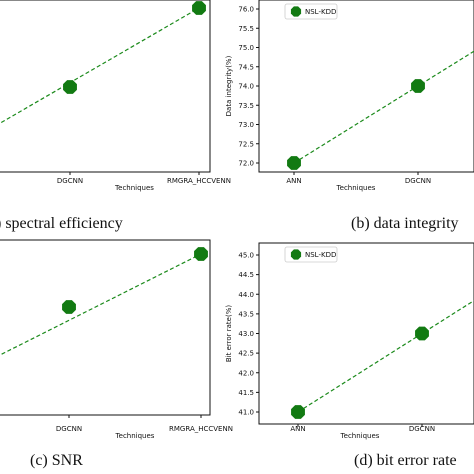 This screenshot has height=474, width=474. I want to click on y-axis-title-d: Bit error rate(%), so click(229, 333).